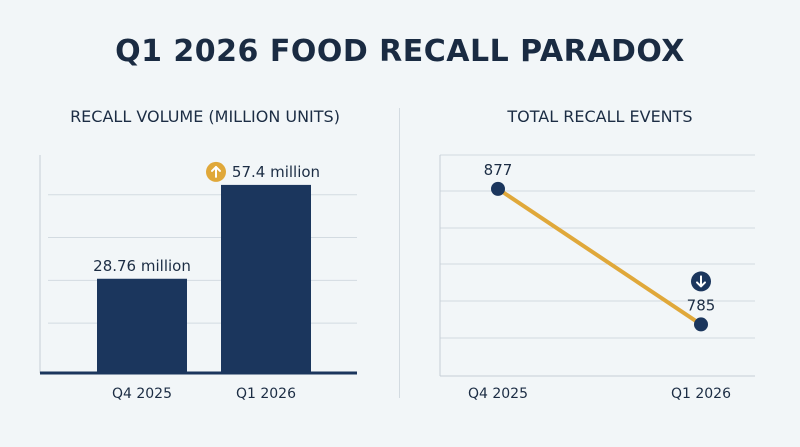 The image size is (800, 447). What do you see at coordinates (701, 305) in the screenshot?
I see `events-data-label: 785` at bounding box center [701, 305].